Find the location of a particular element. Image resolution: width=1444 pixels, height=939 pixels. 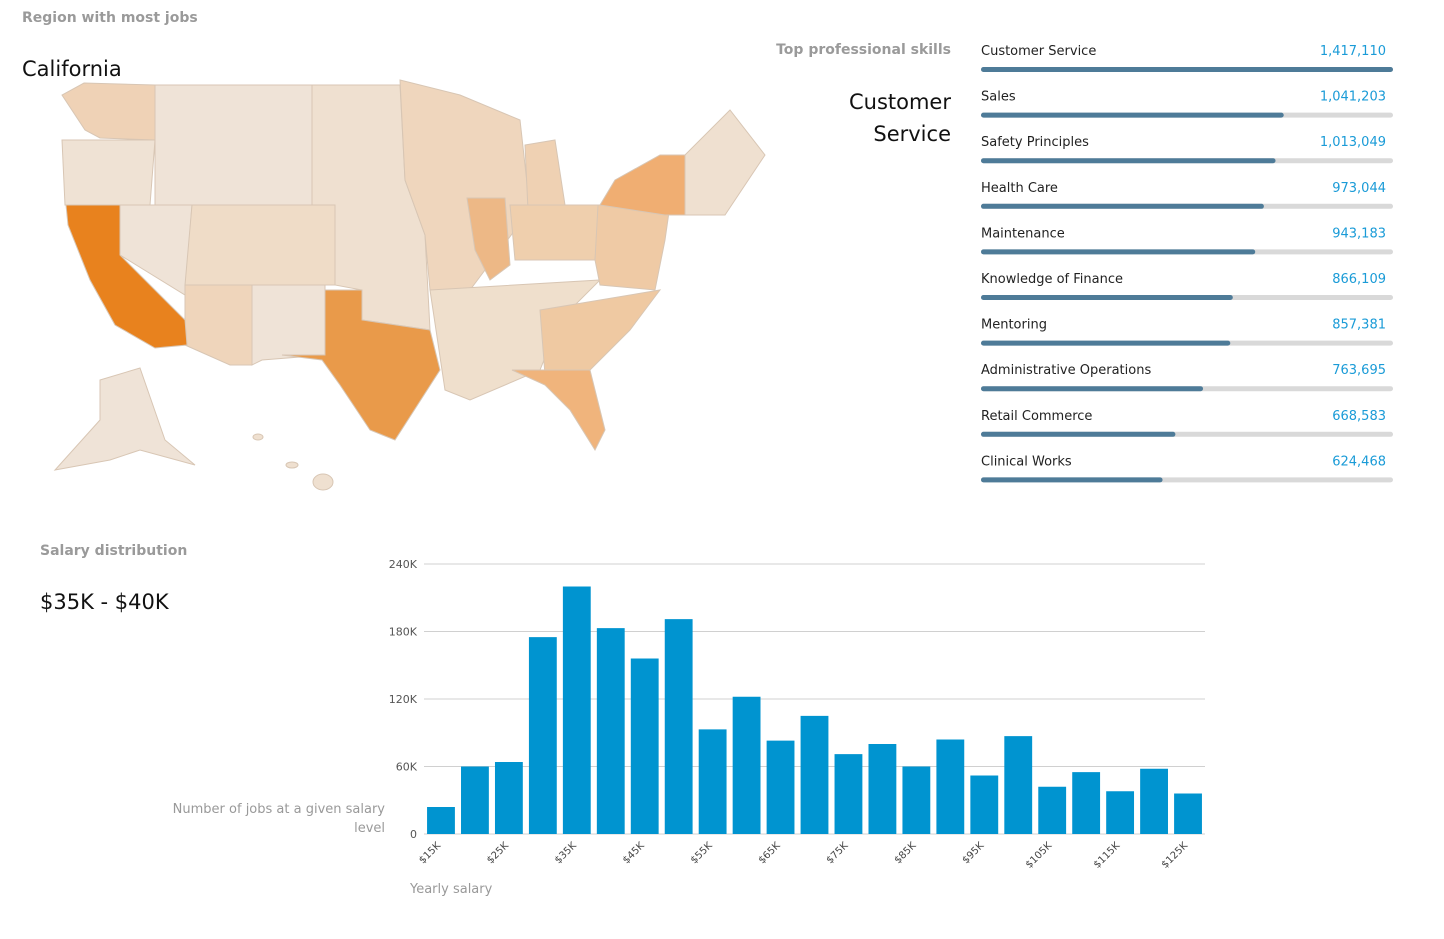

bar-label: Clinical Works is located at coordinates (1026, 461).